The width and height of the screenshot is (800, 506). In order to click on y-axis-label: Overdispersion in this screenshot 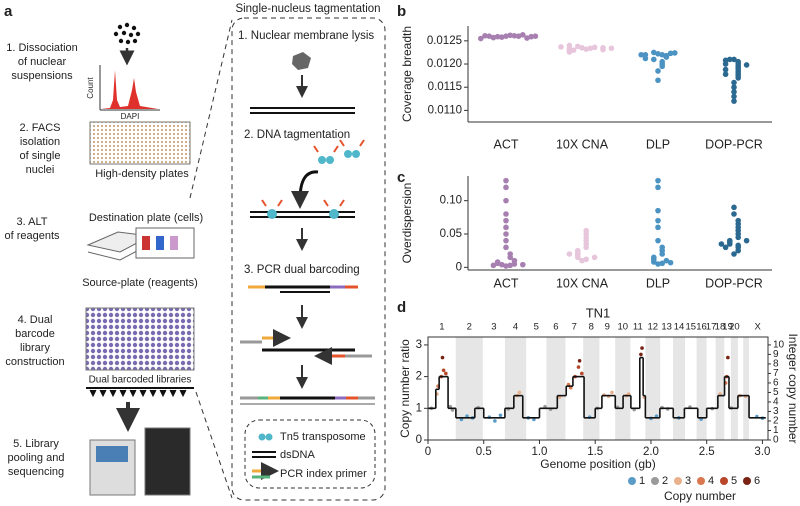, I will do `click(407, 223)`.